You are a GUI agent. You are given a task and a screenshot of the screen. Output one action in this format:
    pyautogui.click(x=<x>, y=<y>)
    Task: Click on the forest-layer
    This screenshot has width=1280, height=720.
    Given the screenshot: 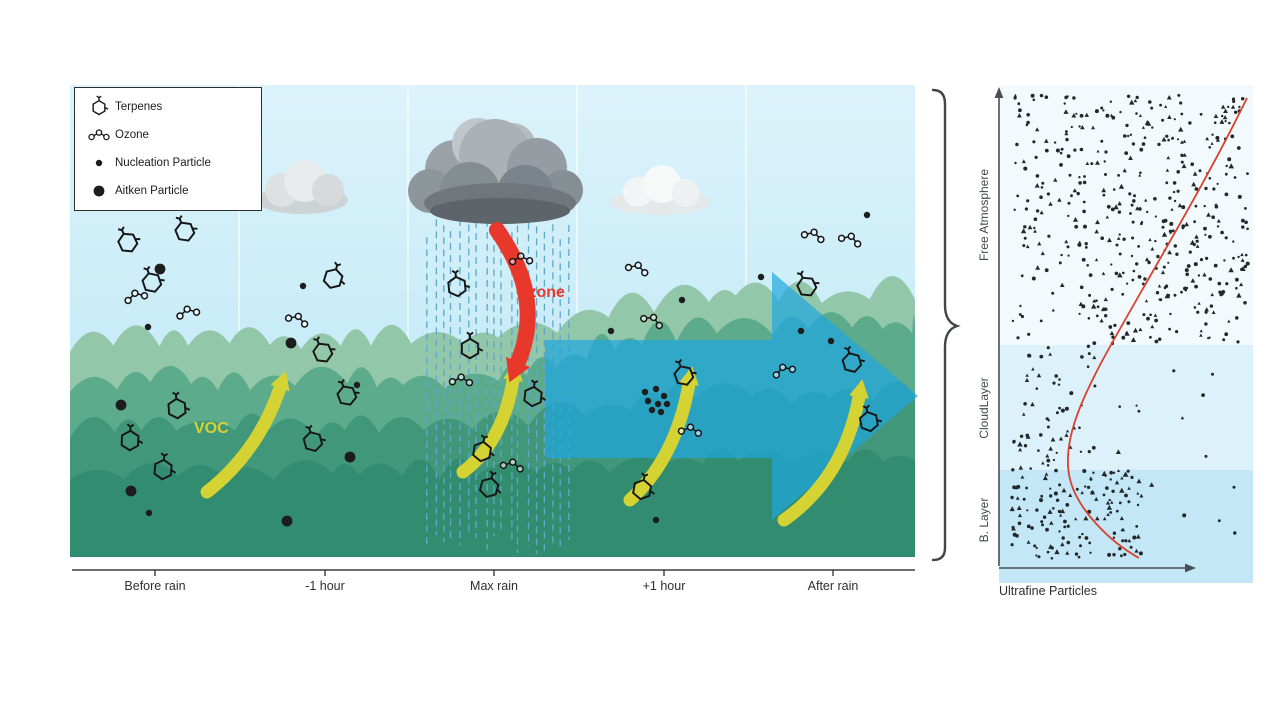 What is the action you would take?
    pyautogui.click(x=492, y=502)
    